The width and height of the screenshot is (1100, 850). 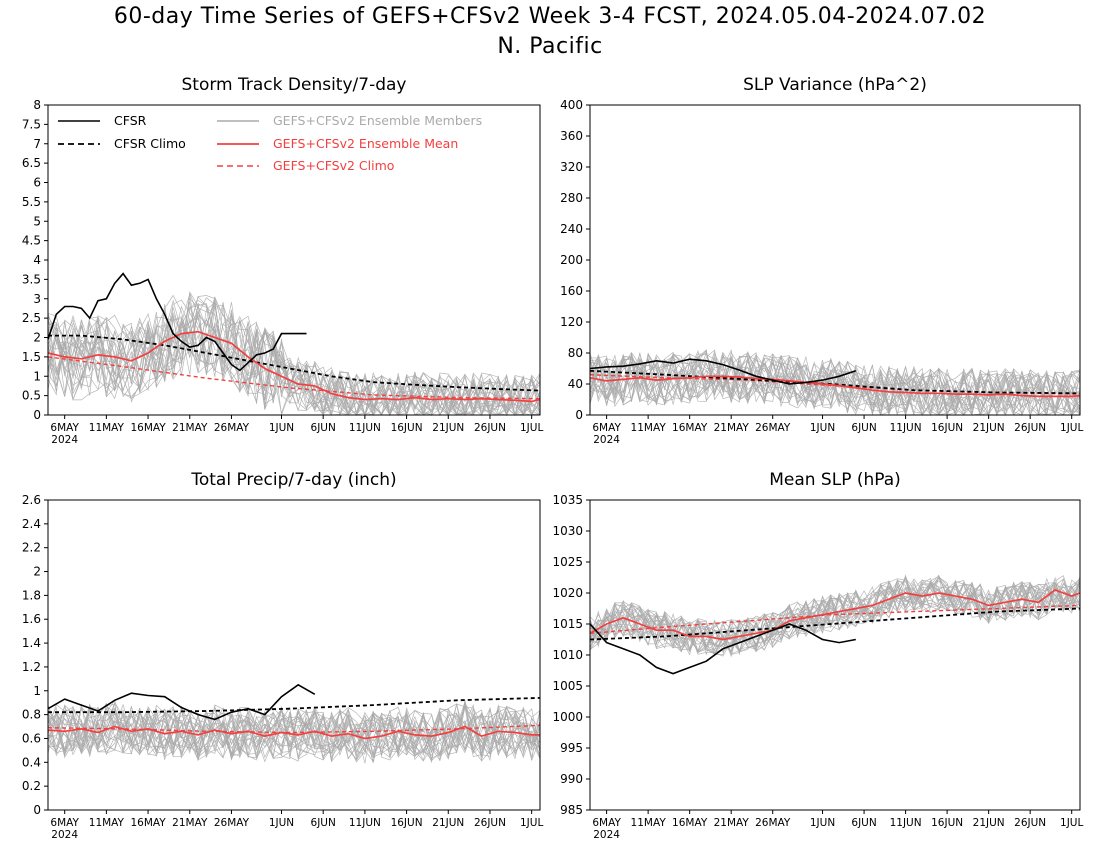 I want to click on y-tick-label: 1010, so click(x=567, y=655).